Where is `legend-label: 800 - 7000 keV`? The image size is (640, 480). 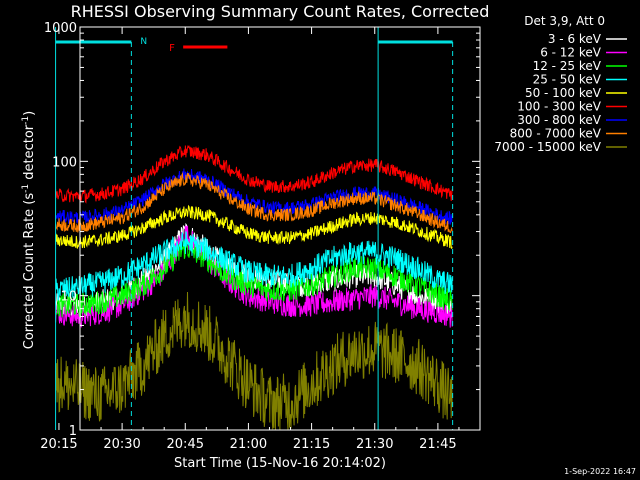
legend-label: 800 - 7000 keV is located at coordinates (556, 134).